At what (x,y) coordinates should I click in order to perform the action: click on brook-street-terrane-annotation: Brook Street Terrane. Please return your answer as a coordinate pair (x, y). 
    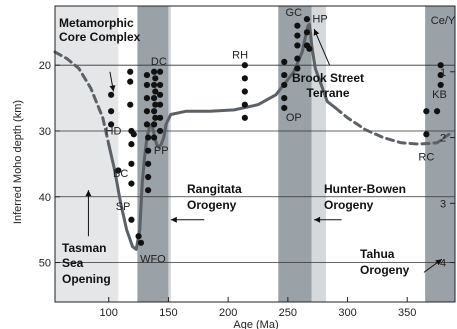
    Looking at the image, I should click on (328, 85).